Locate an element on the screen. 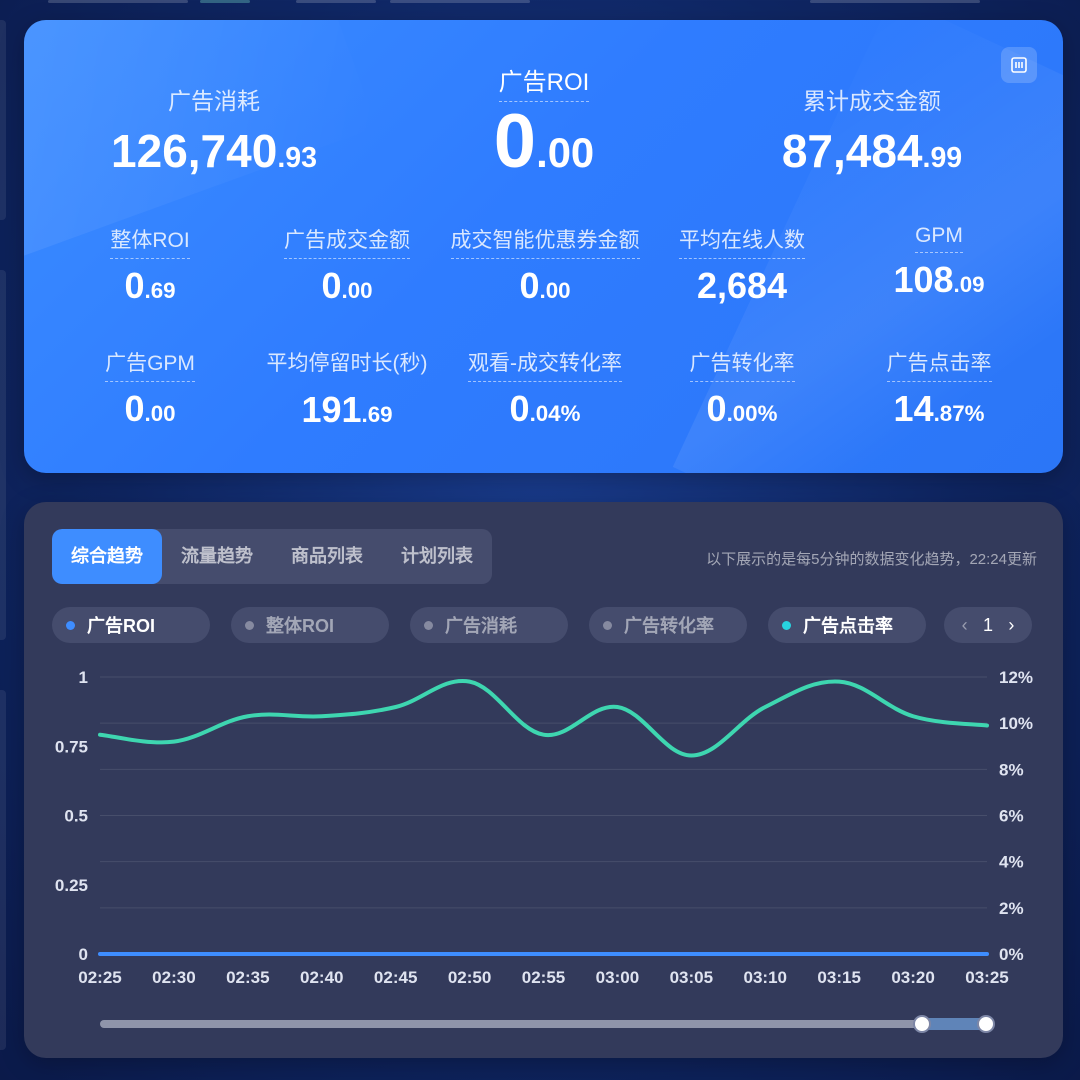 The height and width of the screenshot is (1080, 1080). metric-ad-conversion: 广告转化率 0.00% is located at coordinates (742, 388).